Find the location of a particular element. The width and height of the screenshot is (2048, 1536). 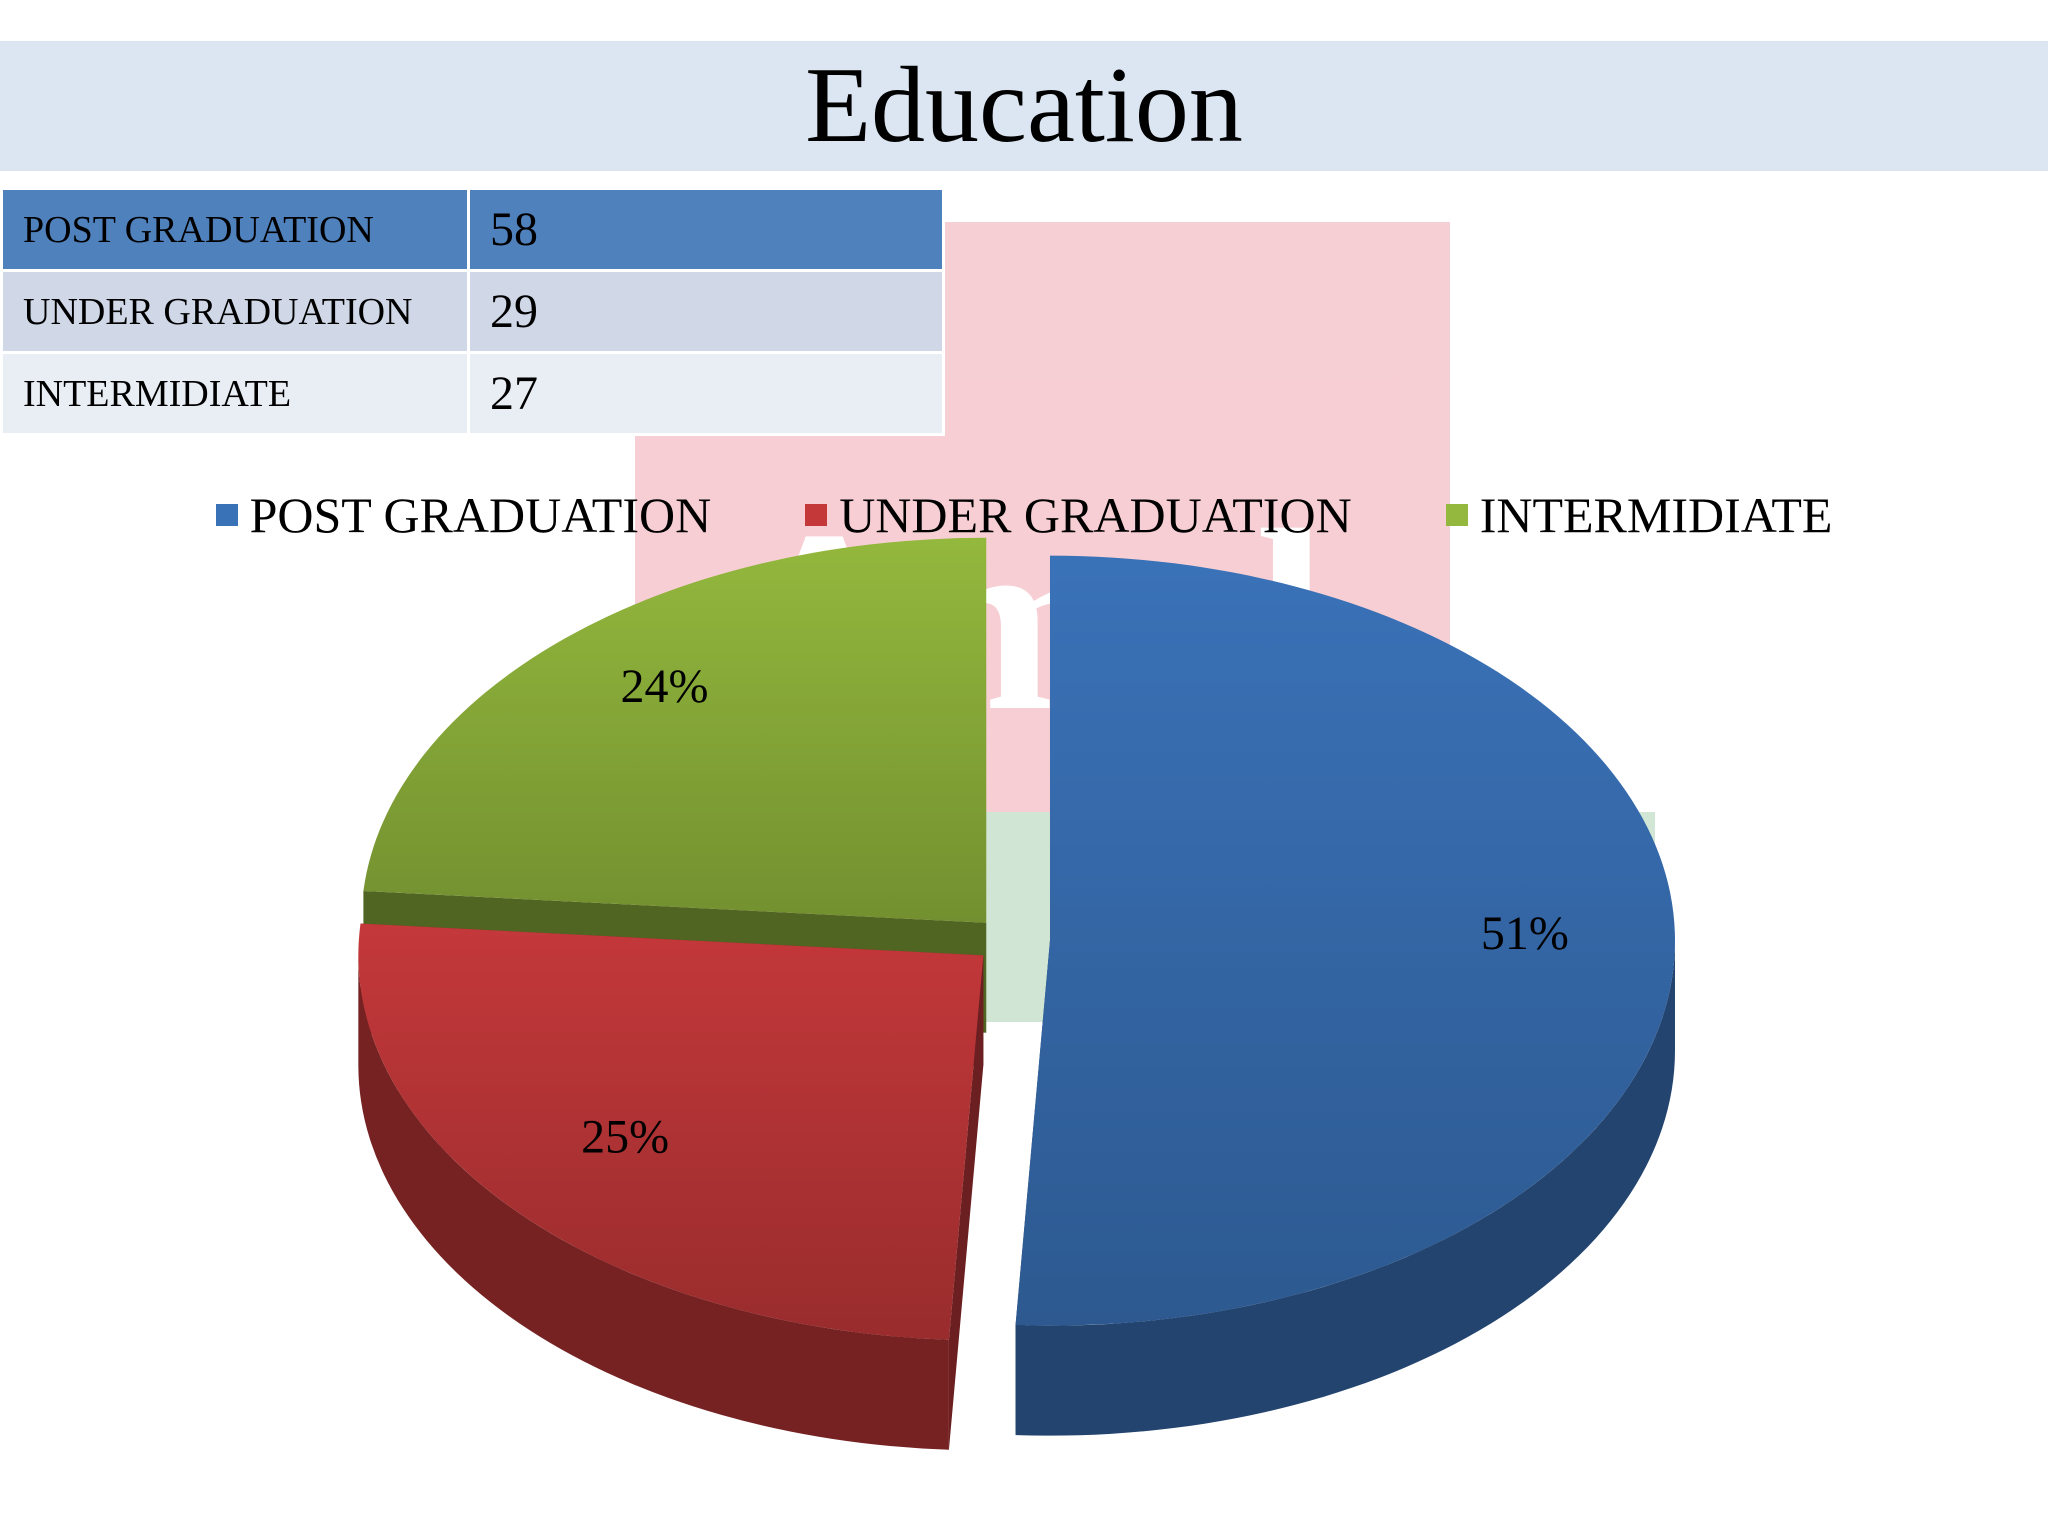

pie-data-label: 51% is located at coordinates (1525, 933).